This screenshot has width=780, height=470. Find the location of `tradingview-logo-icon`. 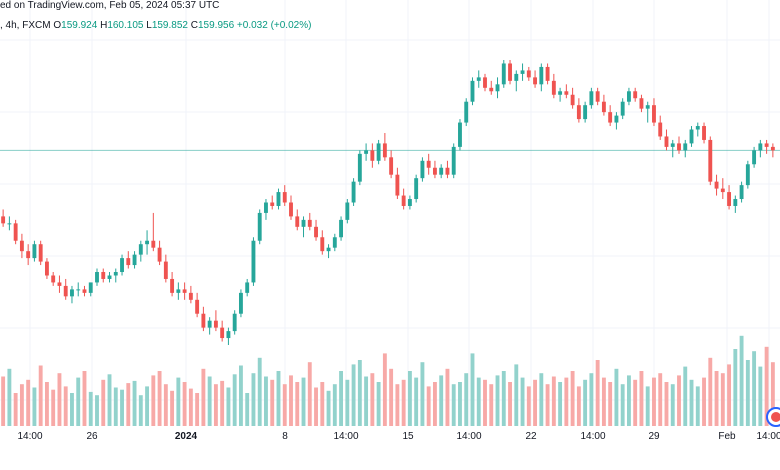

tradingview-logo-icon is located at coordinates (773, 417).